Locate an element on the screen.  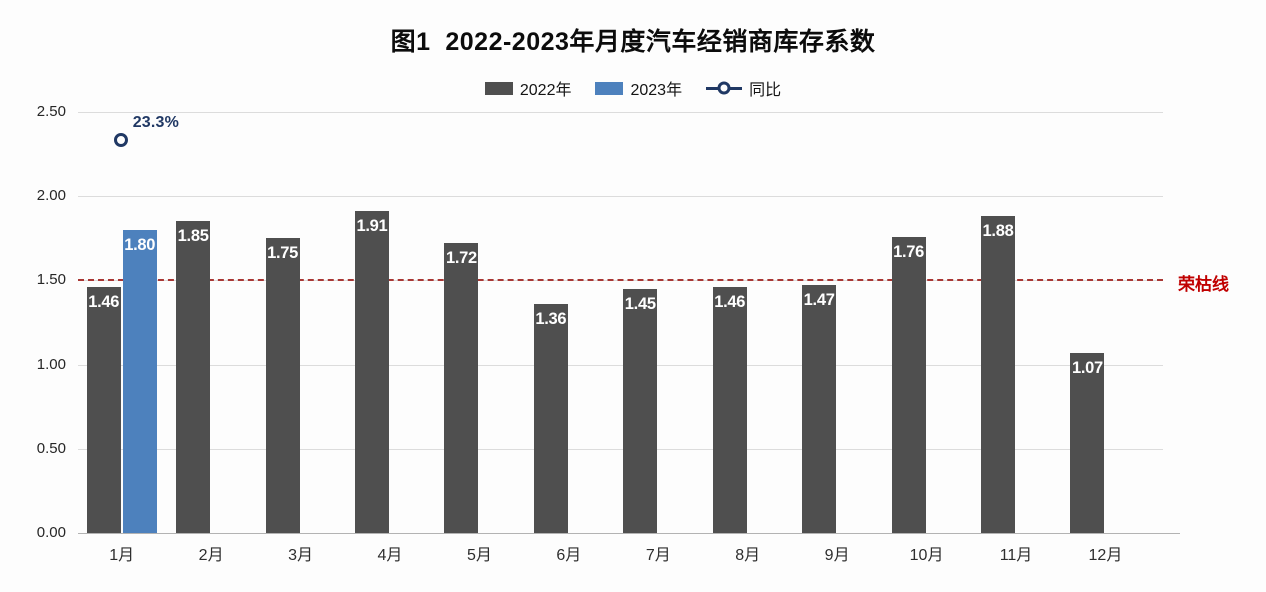
bar-2022年-2月 is located at coordinates (193, 377).